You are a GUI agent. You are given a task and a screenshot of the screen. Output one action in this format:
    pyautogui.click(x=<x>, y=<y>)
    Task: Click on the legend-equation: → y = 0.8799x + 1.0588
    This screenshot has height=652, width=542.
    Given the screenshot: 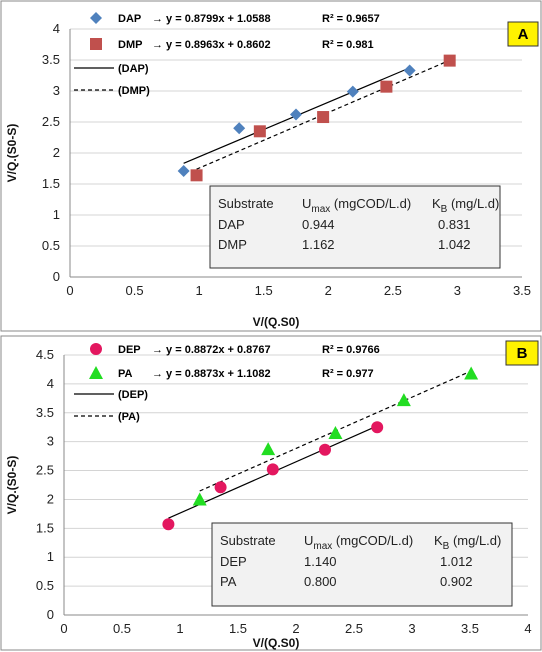 What is the action you would take?
    pyautogui.click(x=211, y=19)
    